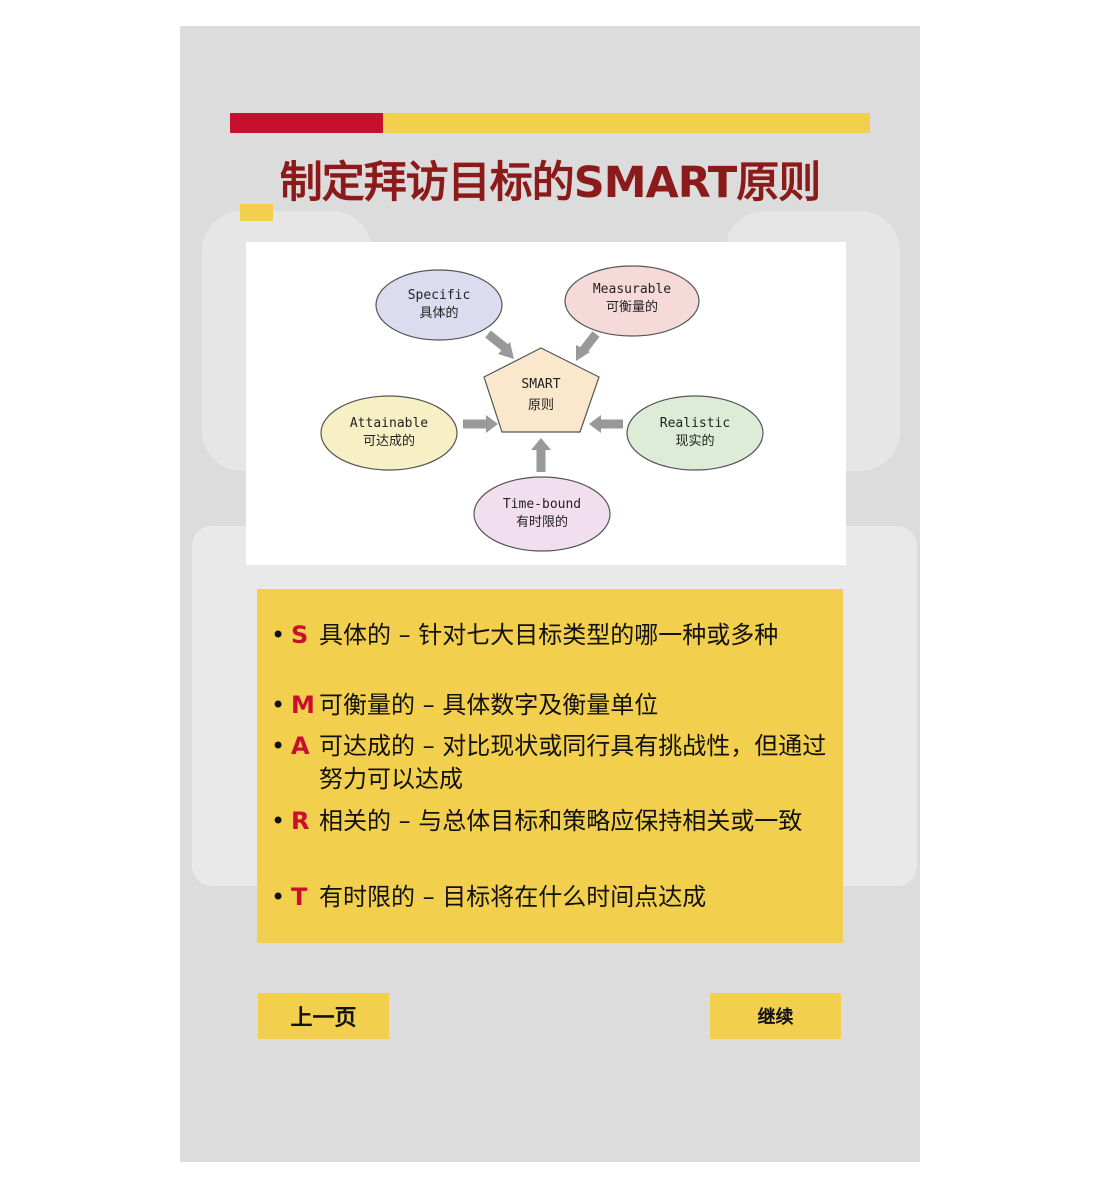 This screenshot has height=1188, width=1100. What do you see at coordinates (632, 289) in the screenshot?
I see `node-measurable-en: Measurable` at bounding box center [632, 289].